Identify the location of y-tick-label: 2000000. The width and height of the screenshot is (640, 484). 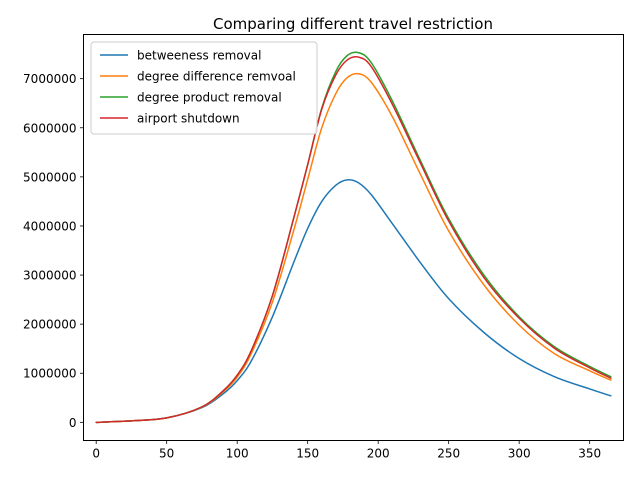
(49, 325).